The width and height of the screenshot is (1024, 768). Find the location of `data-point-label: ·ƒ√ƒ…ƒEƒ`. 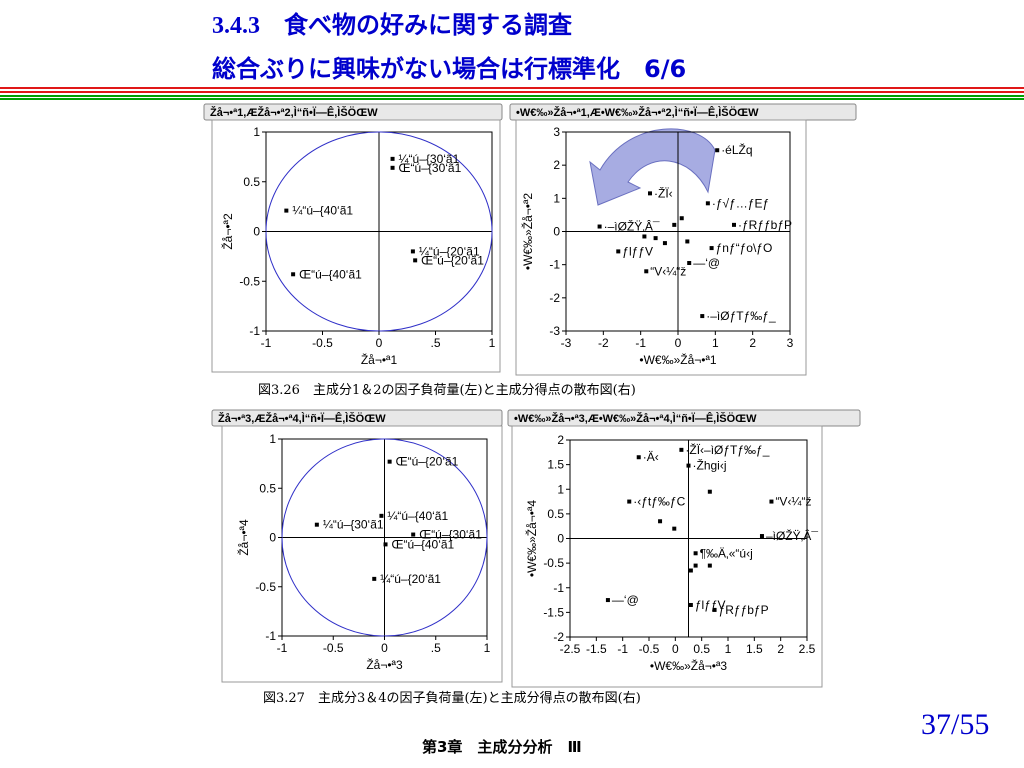

data-point-label: ·ƒ√ƒ…ƒEƒ is located at coordinates (740, 203).